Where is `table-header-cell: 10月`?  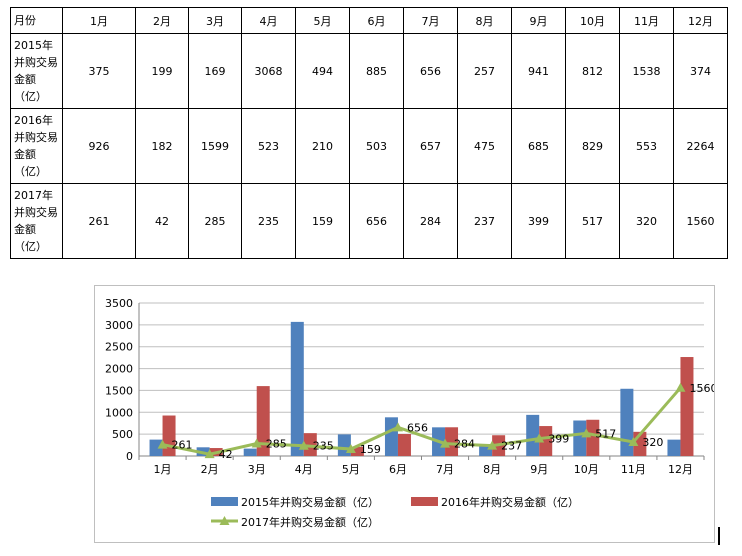 table-header-cell: 10月 is located at coordinates (592, 20).